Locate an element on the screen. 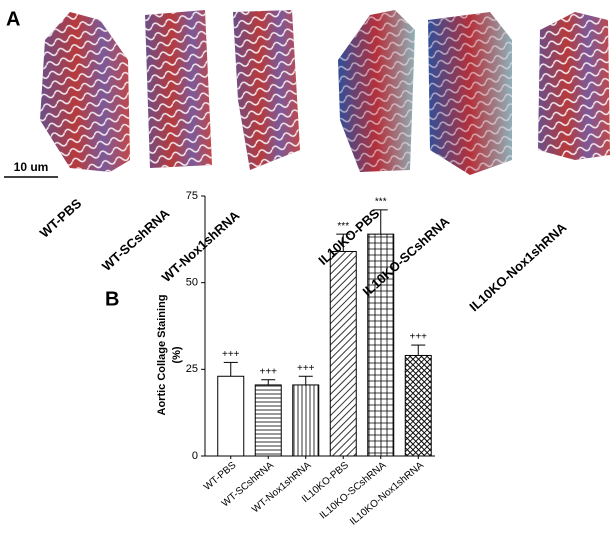 Image resolution: width=616 pixels, height=534 pixels. y-tick-label: 75 is located at coordinates (192, 196).